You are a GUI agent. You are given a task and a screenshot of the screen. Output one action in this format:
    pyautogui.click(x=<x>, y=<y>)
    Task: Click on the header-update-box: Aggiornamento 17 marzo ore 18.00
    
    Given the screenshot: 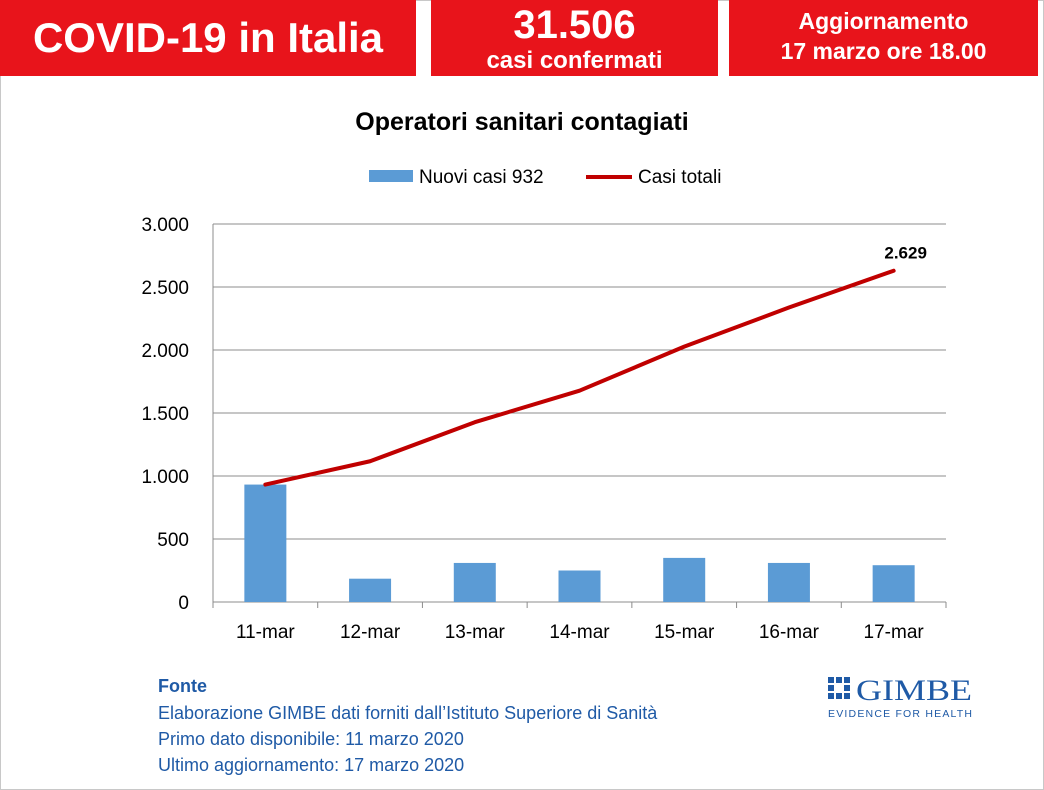 What is the action you would take?
    pyautogui.click(x=883, y=38)
    